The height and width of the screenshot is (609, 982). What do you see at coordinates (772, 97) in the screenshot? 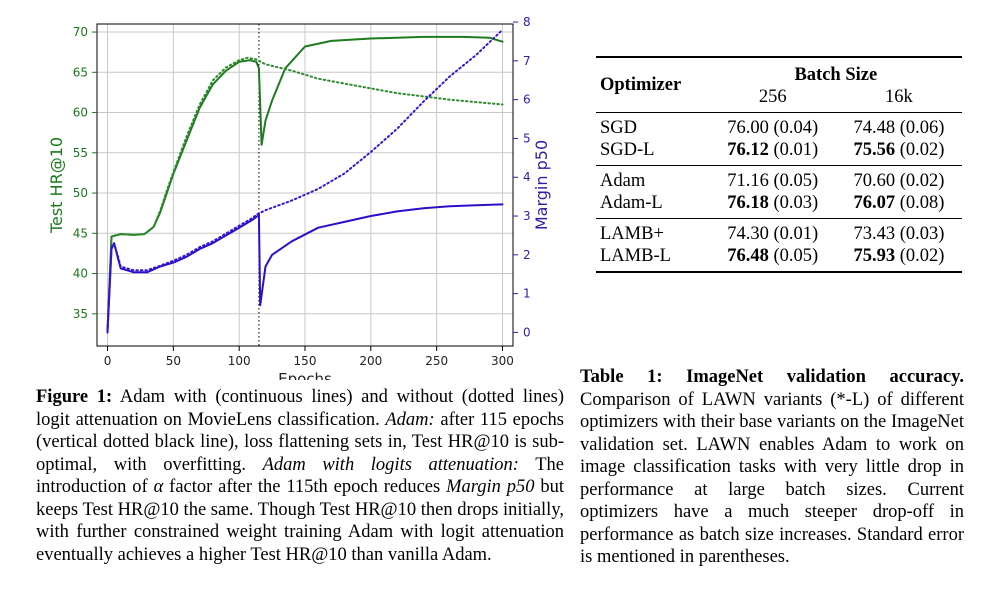
I see `header-col-256: 256` at bounding box center [772, 97].